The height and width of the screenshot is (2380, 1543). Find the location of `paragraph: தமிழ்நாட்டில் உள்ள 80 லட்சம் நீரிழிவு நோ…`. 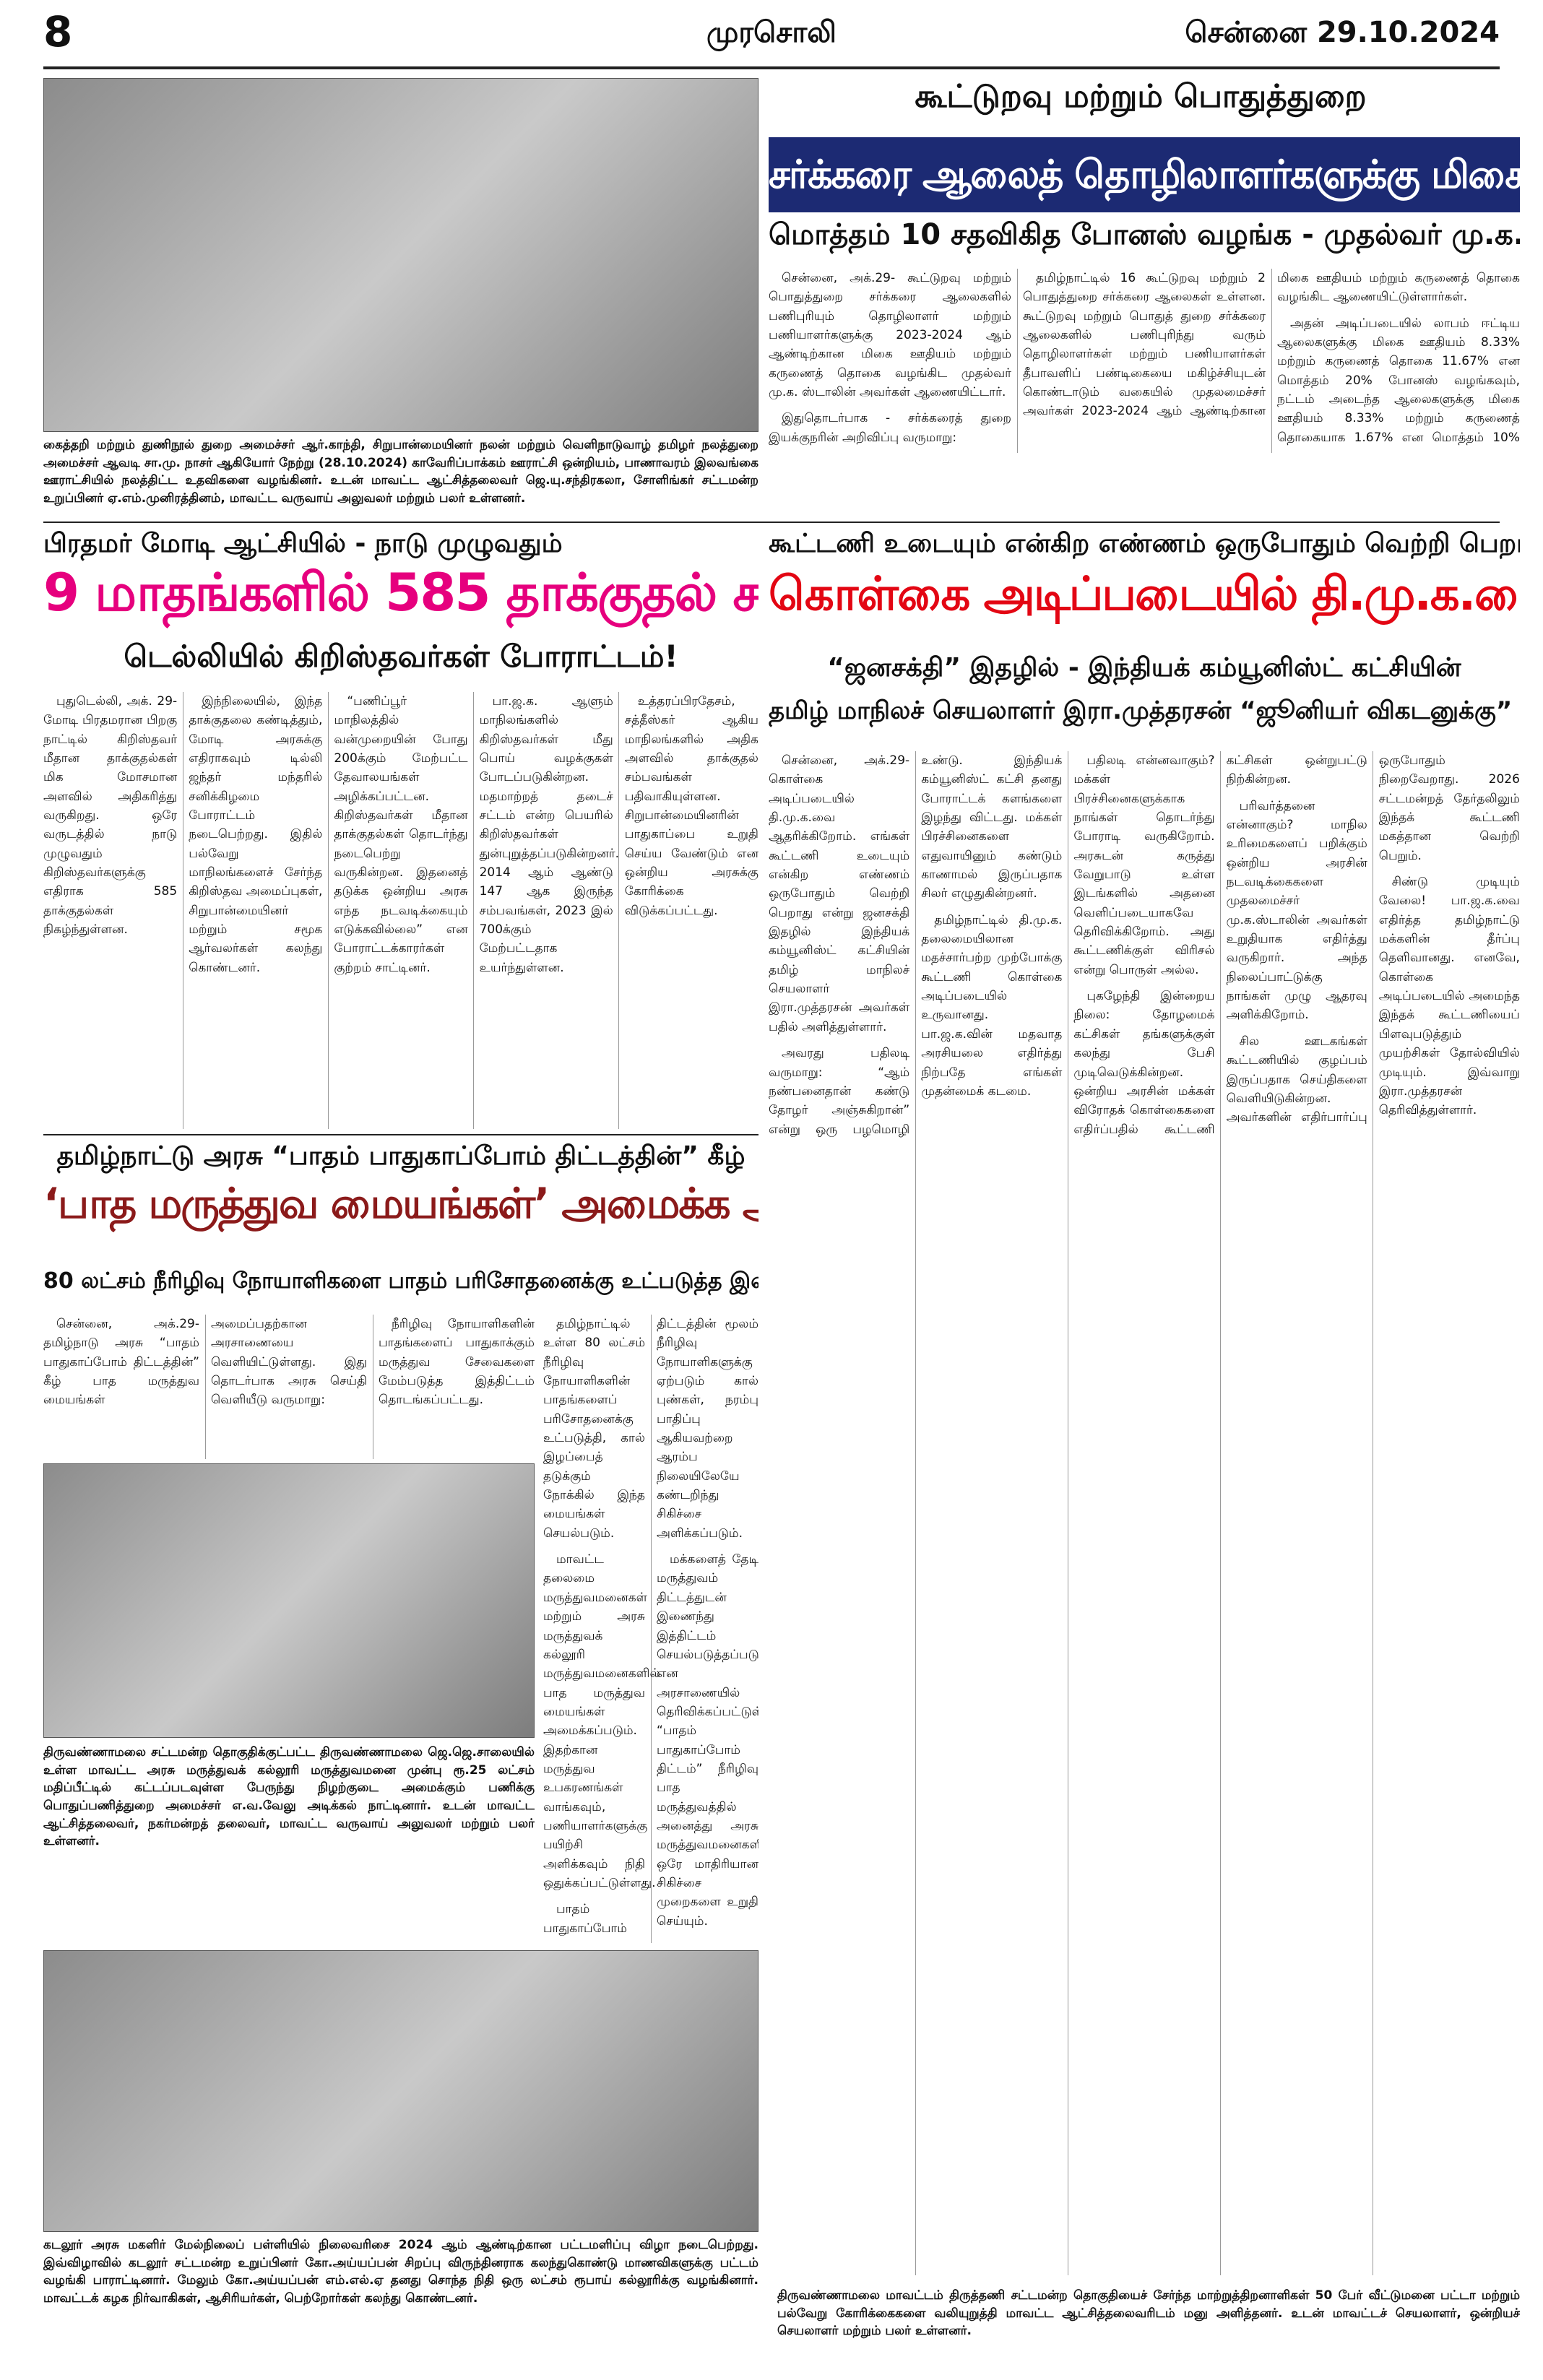

paragraph: தமிழ்நாட்டில் உள்ள 80 லட்சம் நீரிழிவு நோ… is located at coordinates (594, 1429).